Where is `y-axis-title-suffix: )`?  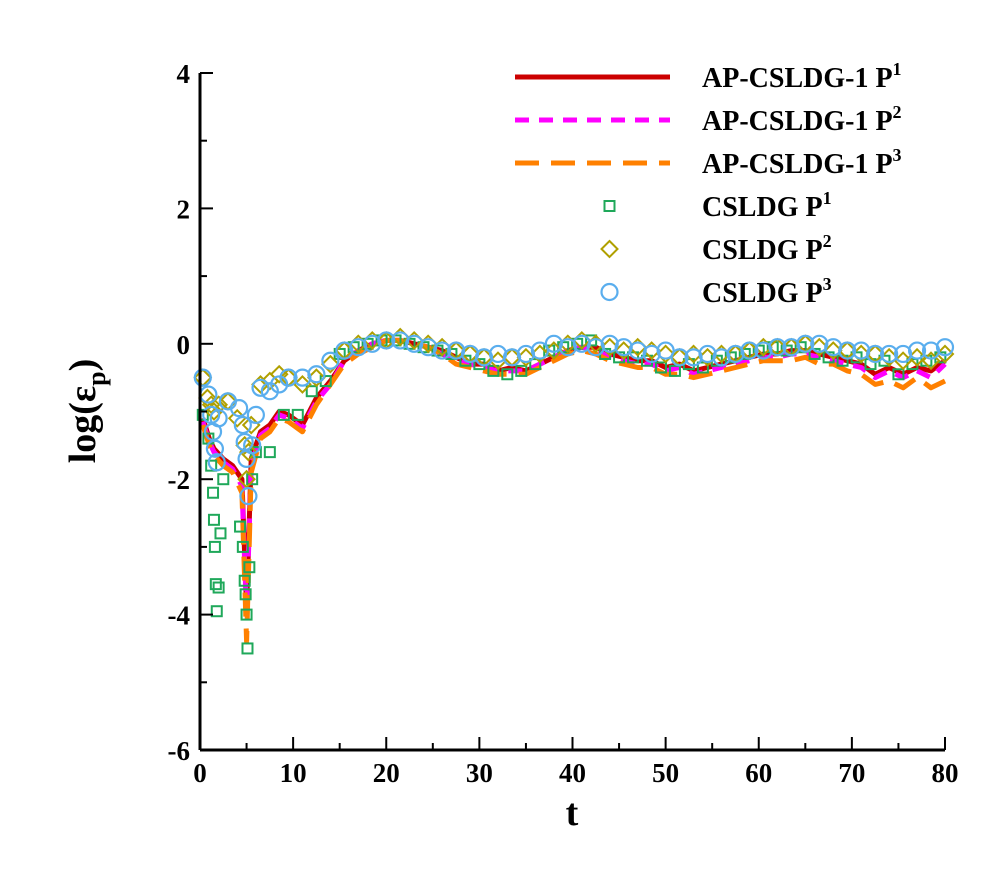
y-axis-title-suffix: ) is located at coordinates (83, 365).